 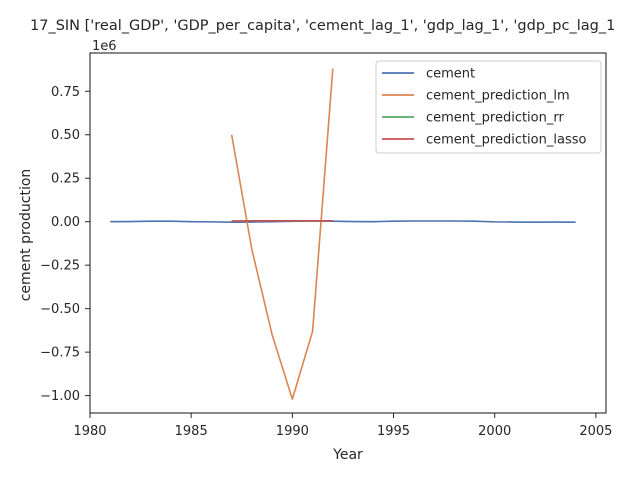 What do you see at coordinates (104, 46) in the screenshot?
I see `y-offset-label: 1e6` at bounding box center [104, 46].